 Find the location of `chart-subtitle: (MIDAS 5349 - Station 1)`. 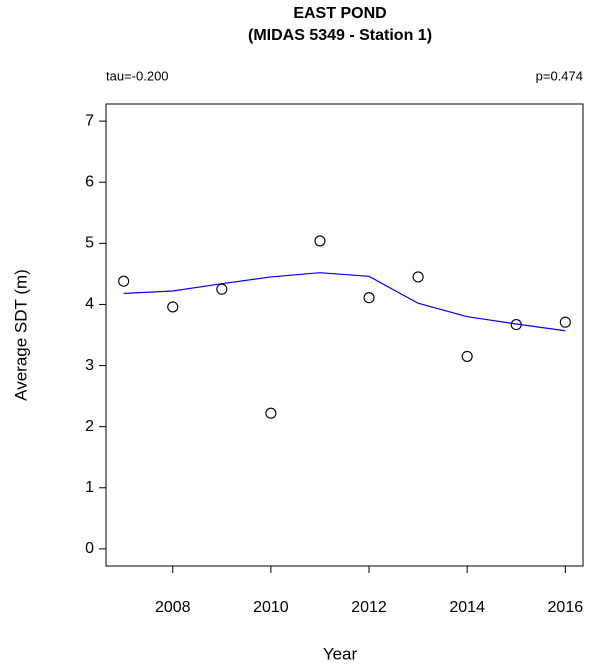

chart-subtitle: (MIDAS 5349 - Station 1) is located at coordinates (340, 35).